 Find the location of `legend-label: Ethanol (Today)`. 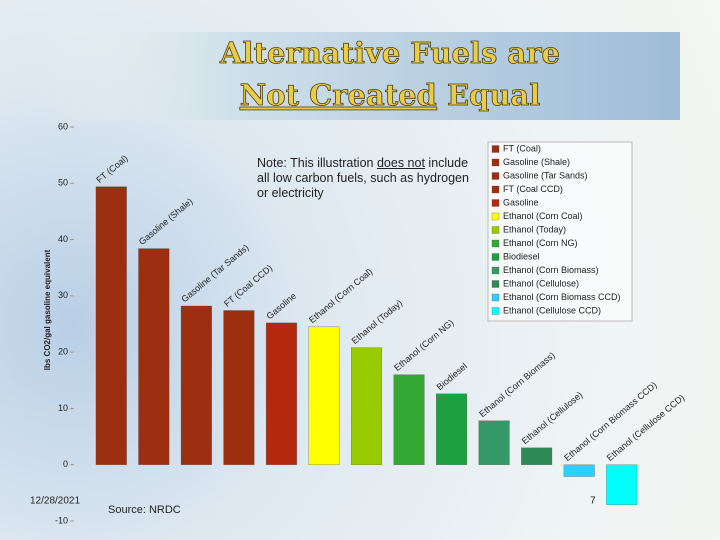

legend-label: Ethanol (Today) is located at coordinates (534, 229).